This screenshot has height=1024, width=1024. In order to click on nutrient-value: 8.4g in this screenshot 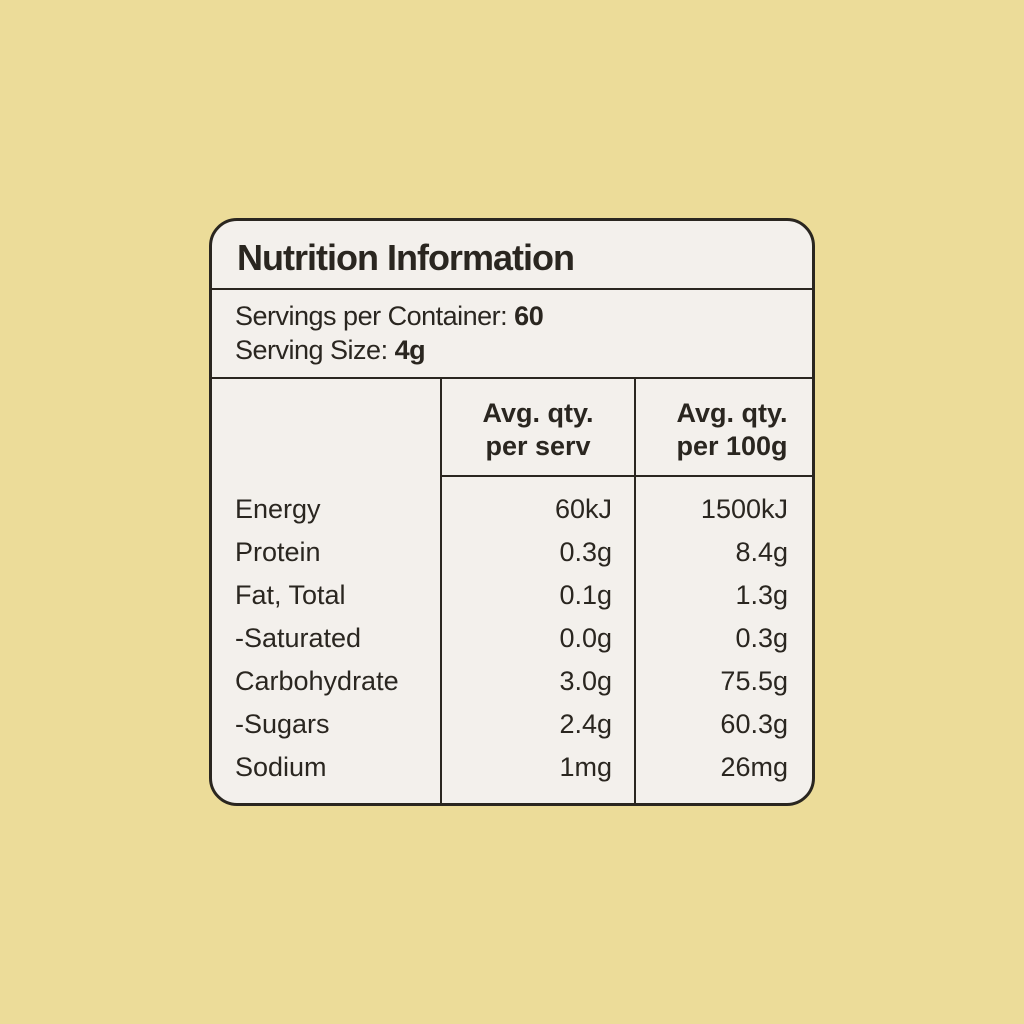, I will do `click(761, 552)`.